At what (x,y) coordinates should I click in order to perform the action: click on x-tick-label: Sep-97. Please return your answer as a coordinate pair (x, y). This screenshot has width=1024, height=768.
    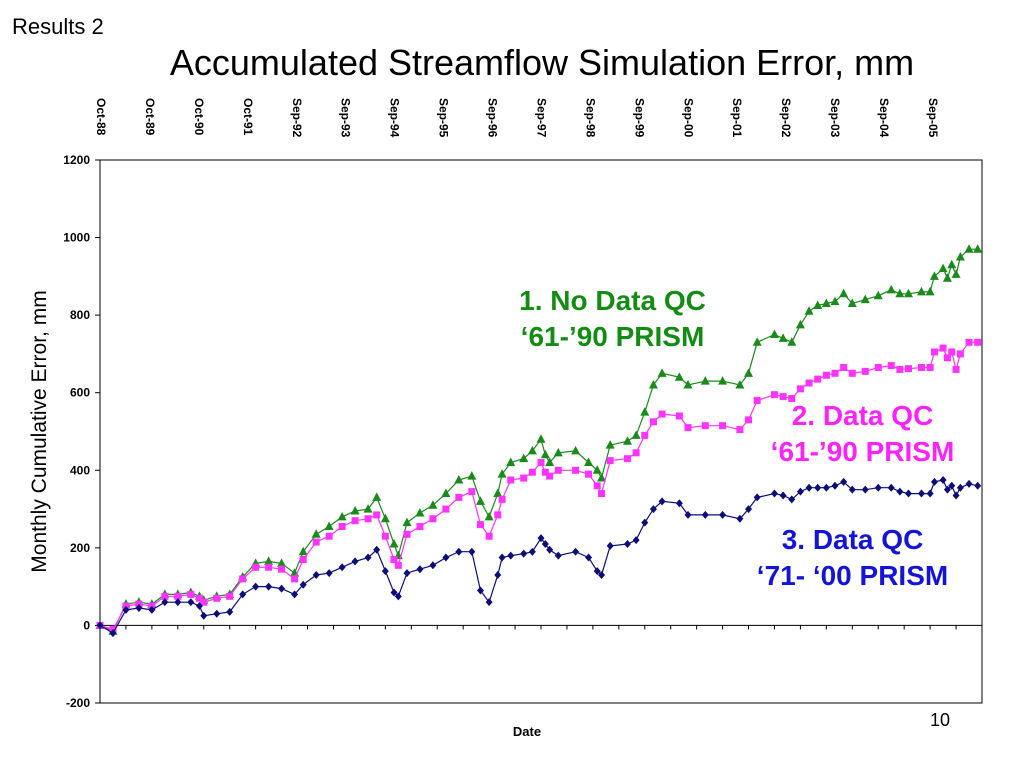
    Looking at the image, I should click on (541, 118).